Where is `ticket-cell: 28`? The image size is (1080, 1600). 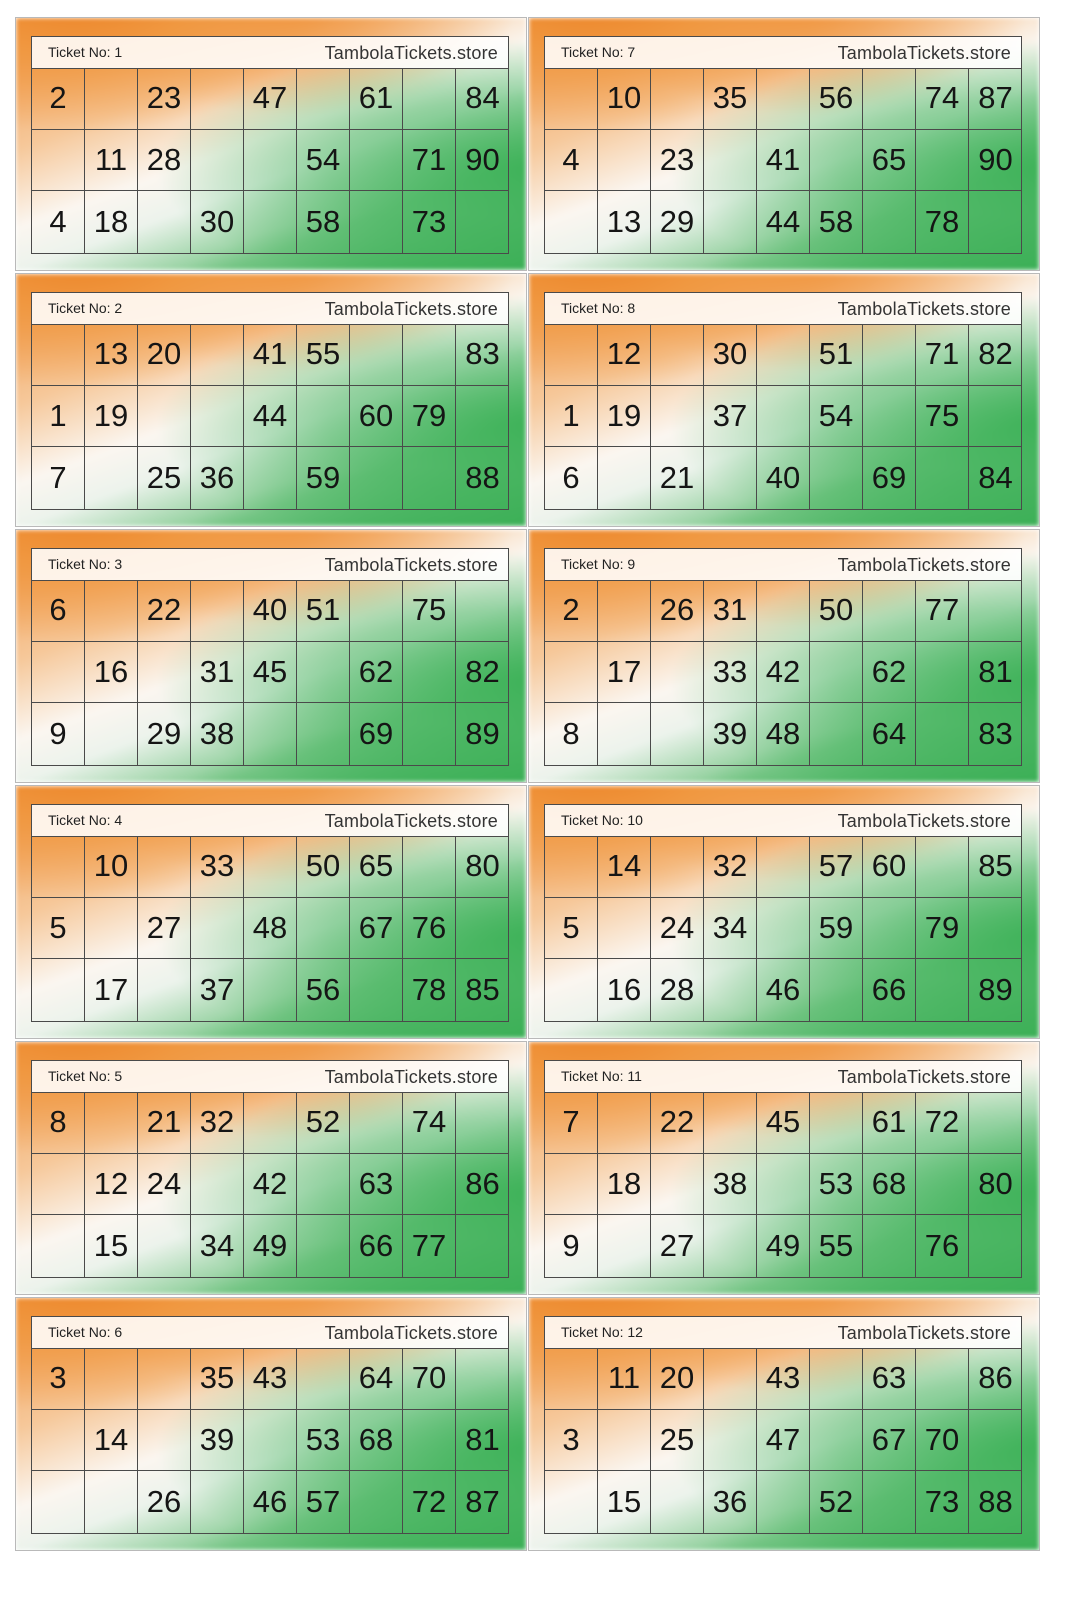
ticket-cell: 28 is located at coordinates (677, 990).